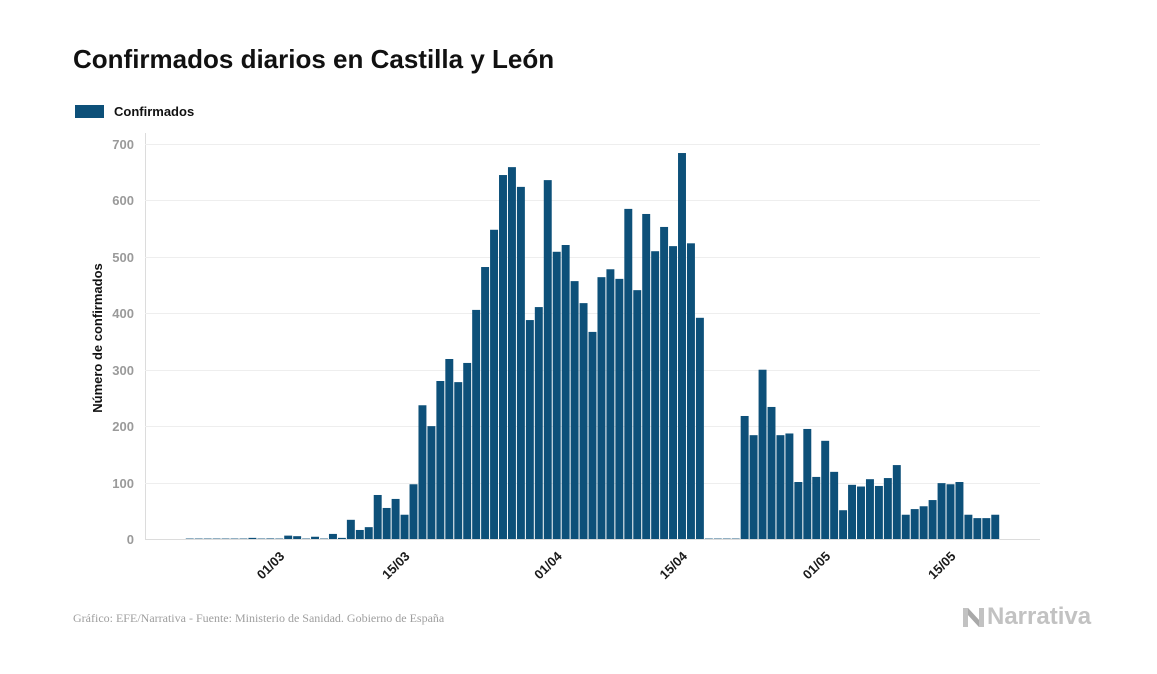 This screenshot has width=1157, height=674. I want to click on narrativa-n-icon, so click(973, 617).